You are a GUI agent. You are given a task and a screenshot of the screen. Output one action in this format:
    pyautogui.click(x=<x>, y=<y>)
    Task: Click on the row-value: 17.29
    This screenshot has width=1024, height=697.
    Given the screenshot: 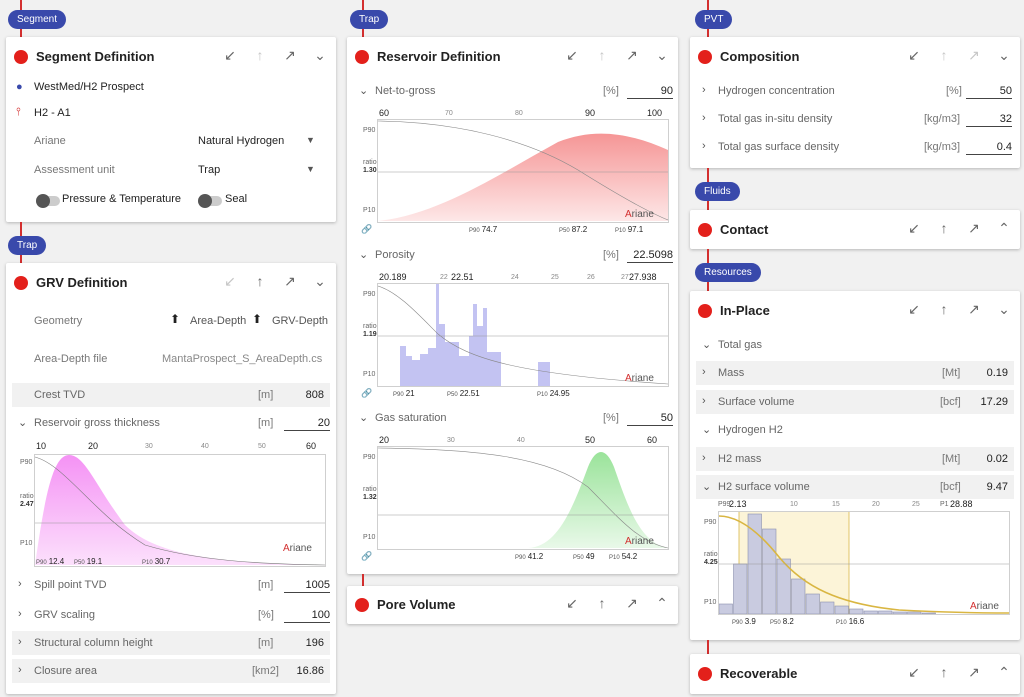 What is the action you would take?
    pyautogui.click(x=994, y=402)
    